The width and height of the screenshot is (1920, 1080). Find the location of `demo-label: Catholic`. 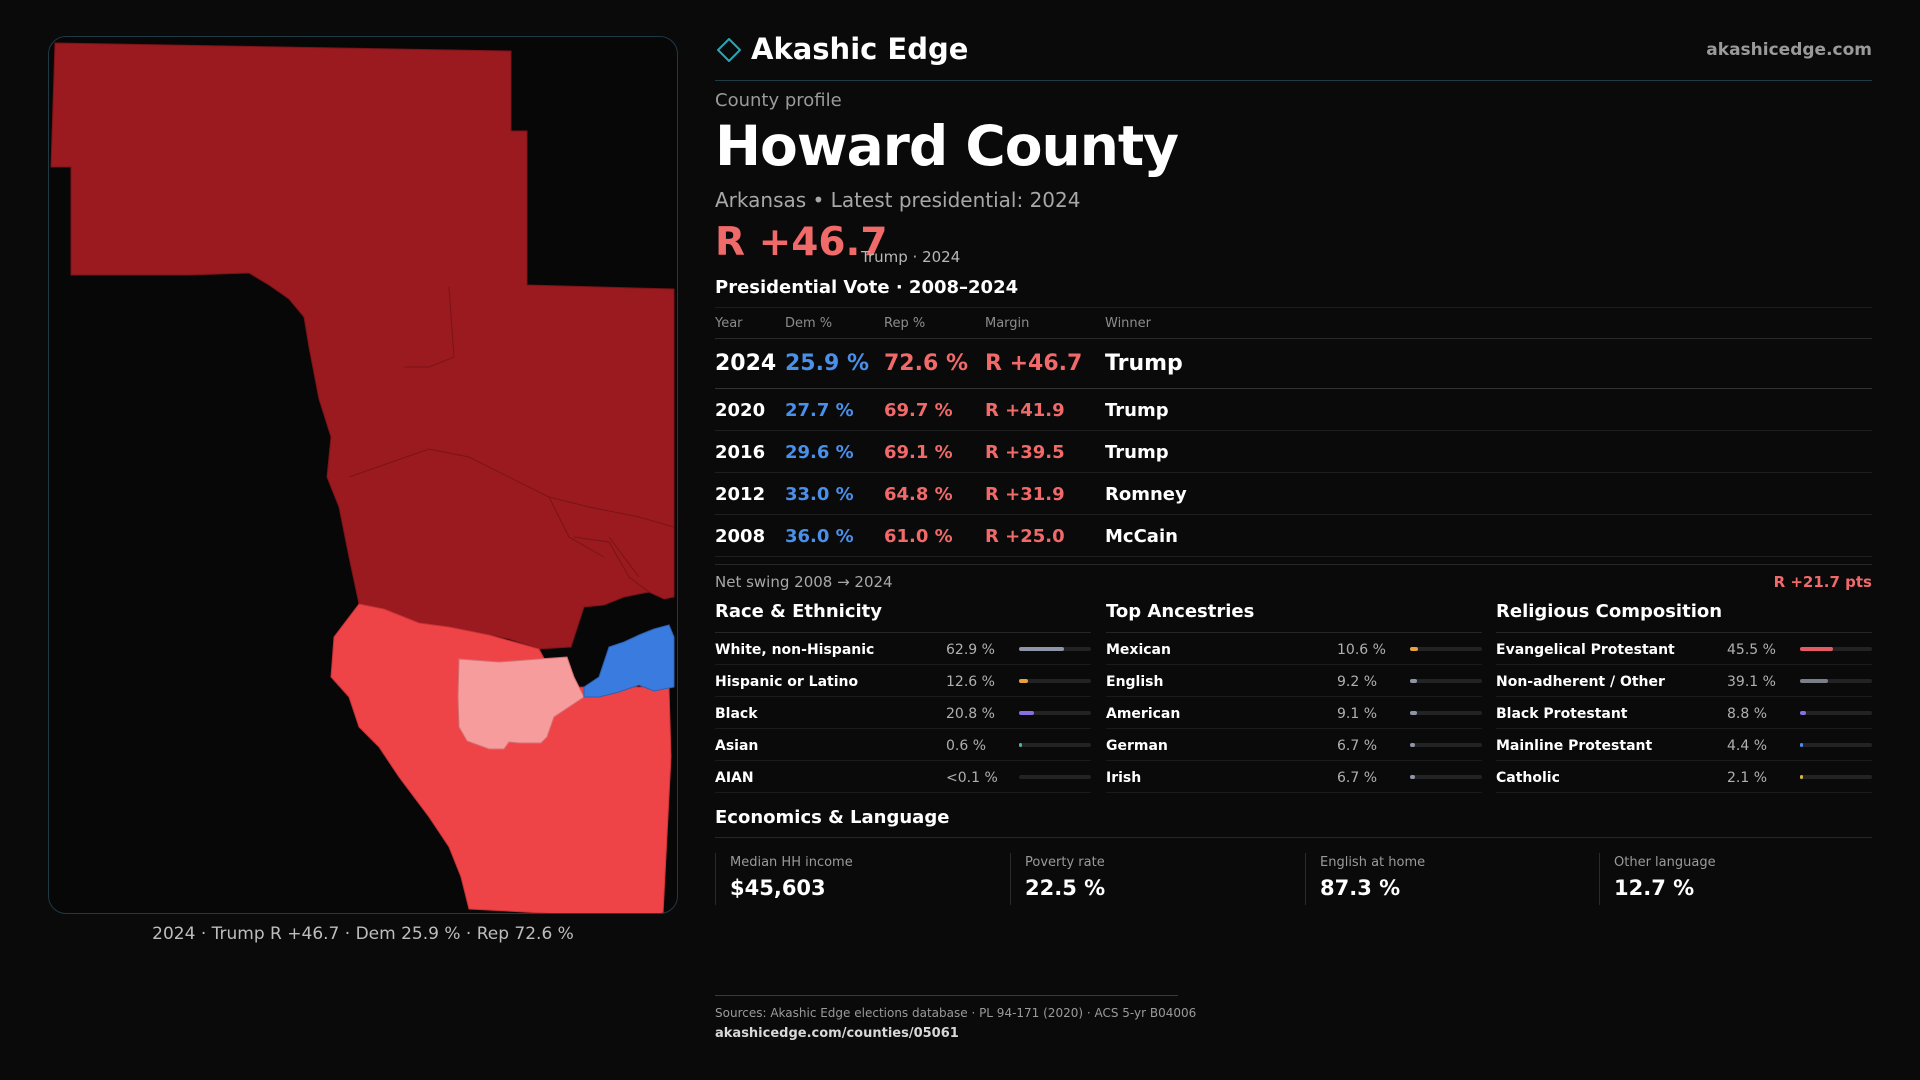

demo-label: Catholic is located at coordinates (1528, 778).